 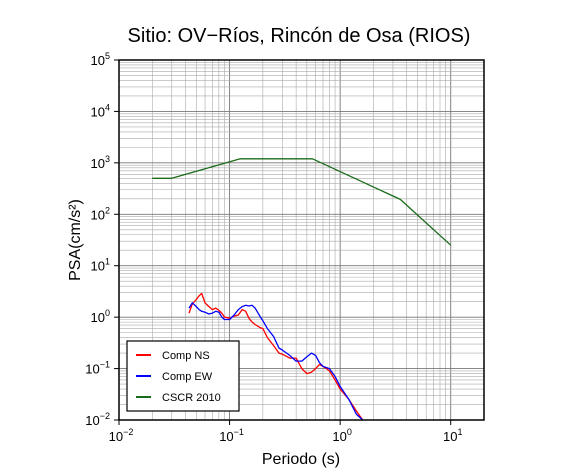 I want to click on y-tick-label: 10², so click(x=100, y=213).